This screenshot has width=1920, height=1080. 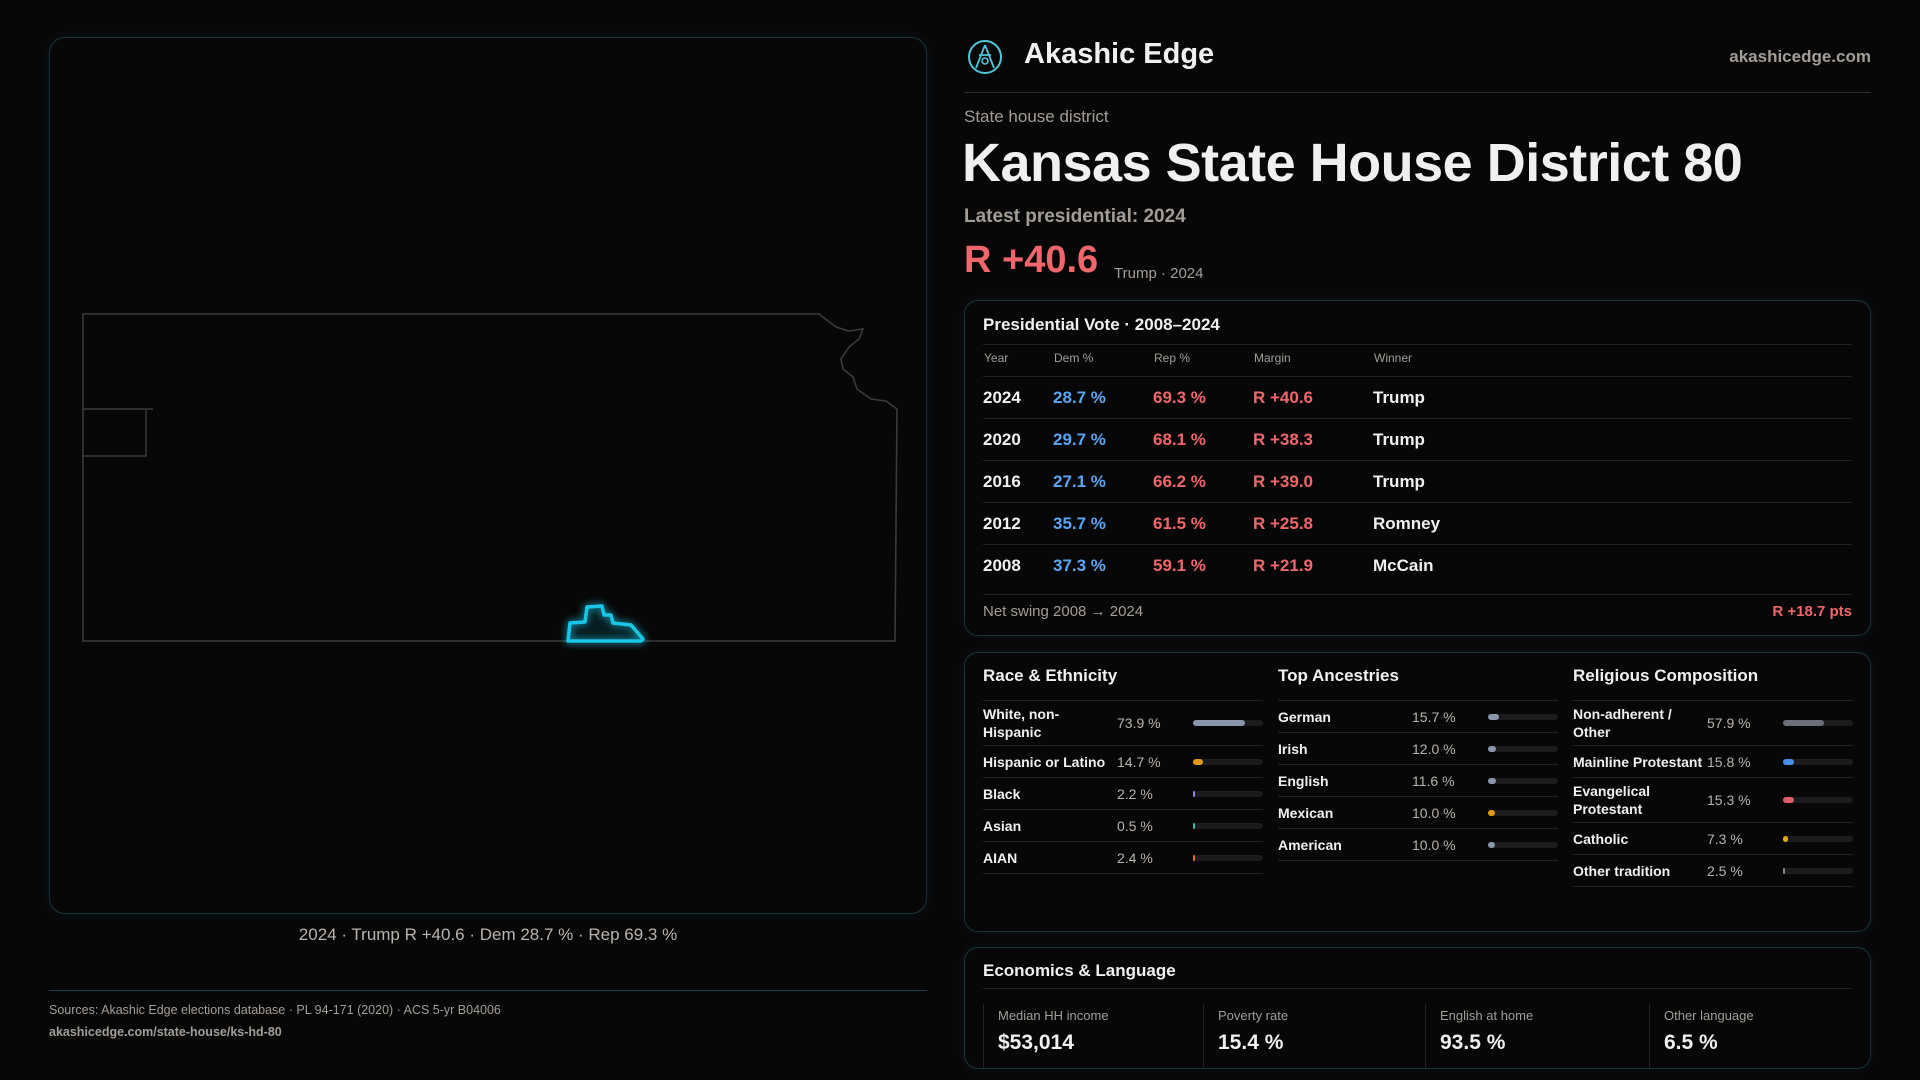 I want to click on econ-value: 6.5 %, so click(x=1691, y=1042).